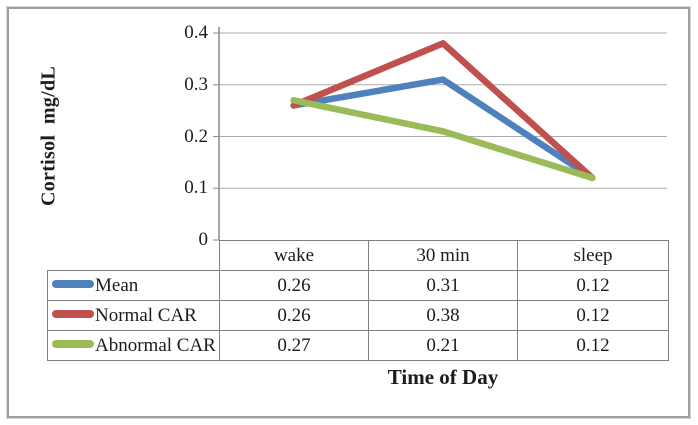 This screenshot has height=425, width=698. Describe the element at coordinates (294, 345) in the screenshot. I see `table-value-cell: 0.27` at that location.